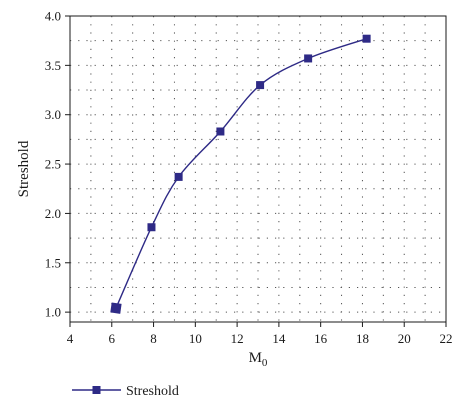 The height and width of the screenshot is (412, 474). Describe the element at coordinates (260, 334) in the screenshot. I see `x-axis-ticks: 4 6 8 10 12 14 16 18 20 22` at that location.